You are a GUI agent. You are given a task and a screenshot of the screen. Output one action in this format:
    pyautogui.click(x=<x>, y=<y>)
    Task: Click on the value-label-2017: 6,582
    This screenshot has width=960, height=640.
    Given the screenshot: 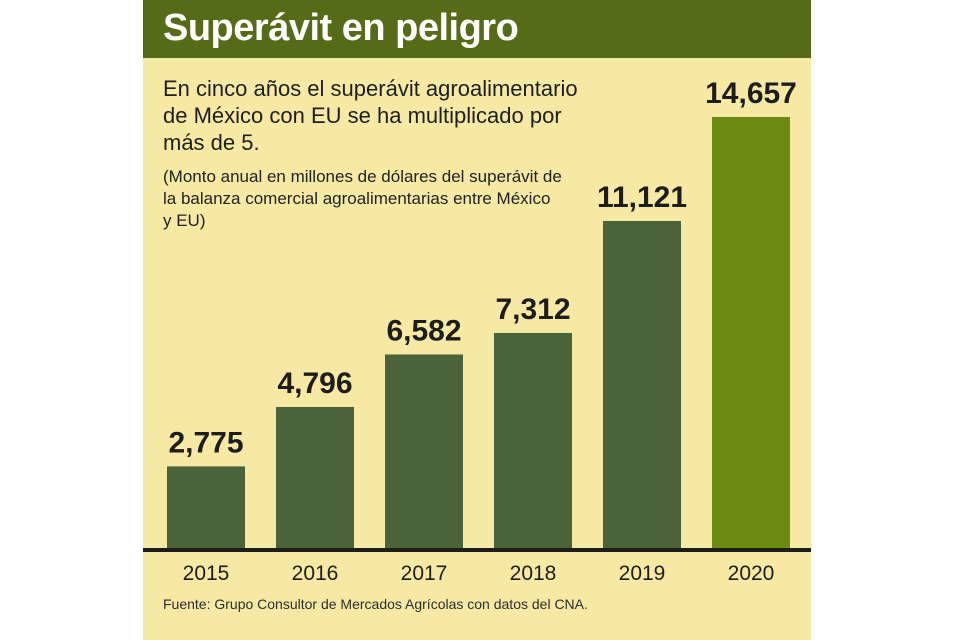 What is the action you would take?
    pyautogui.click(x=423, y=330)
    